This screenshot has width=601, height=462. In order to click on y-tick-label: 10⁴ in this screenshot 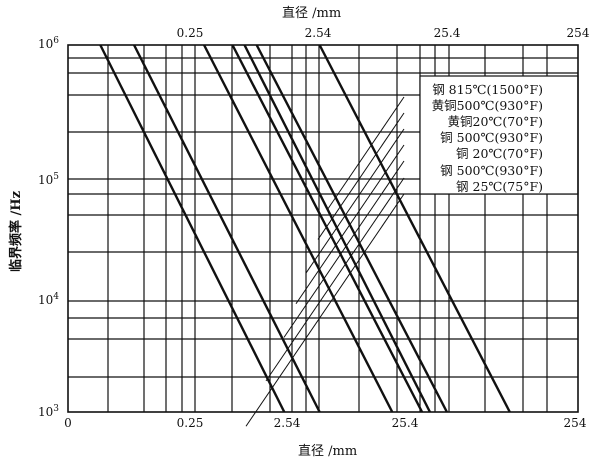, I will do `click(48, 299)`.